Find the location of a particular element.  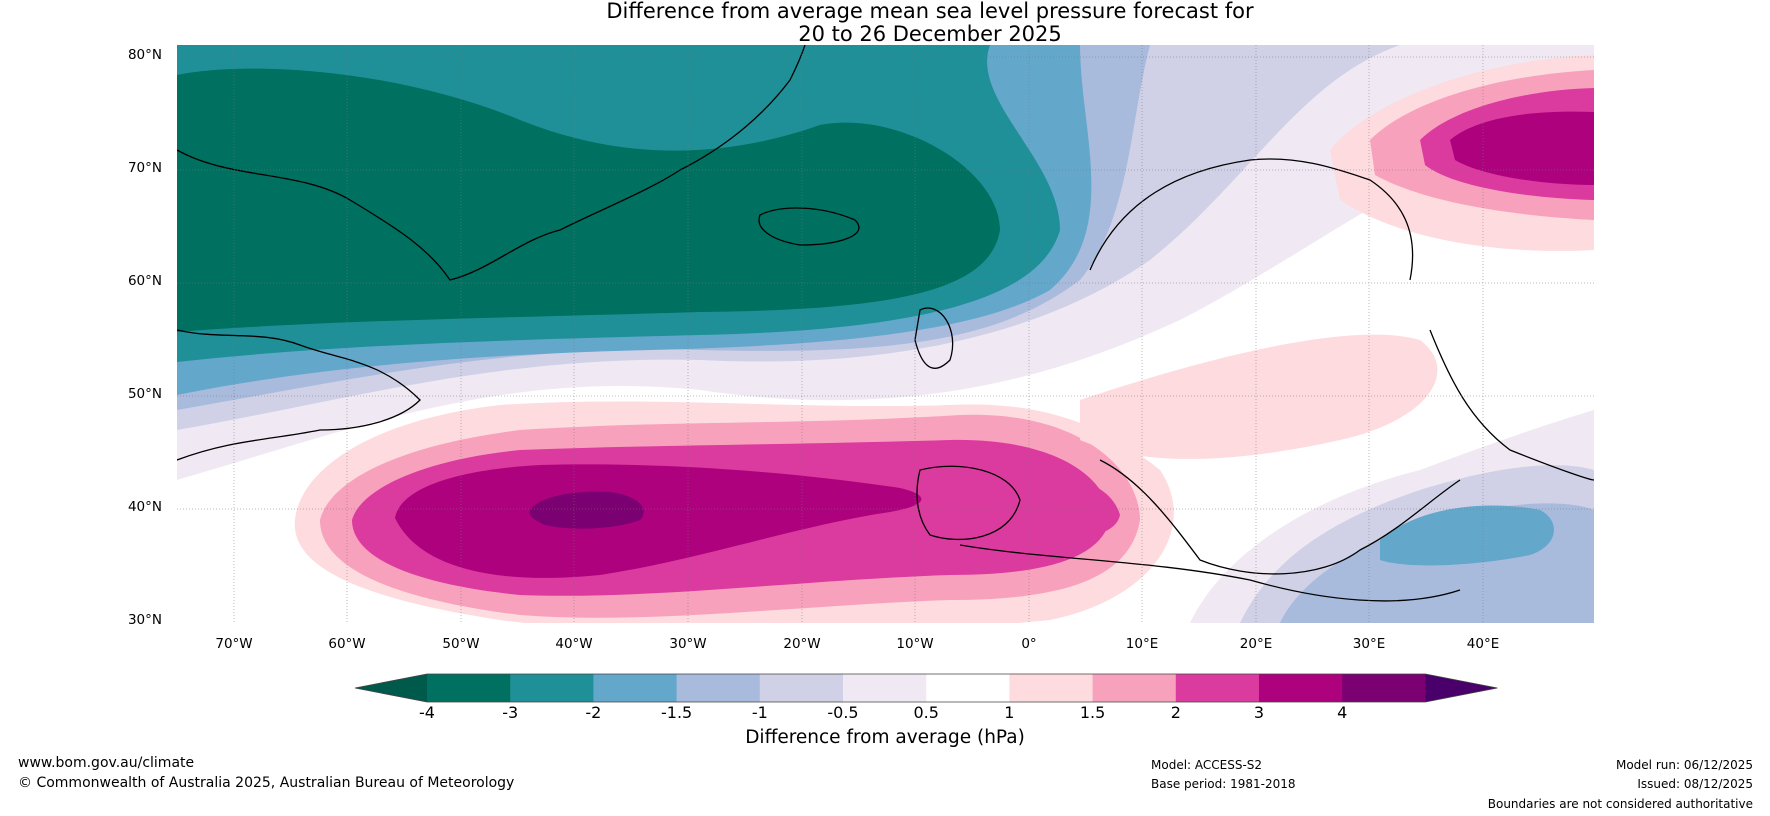

lon-label-30w: 30°W is located at coordinates (688, 644).